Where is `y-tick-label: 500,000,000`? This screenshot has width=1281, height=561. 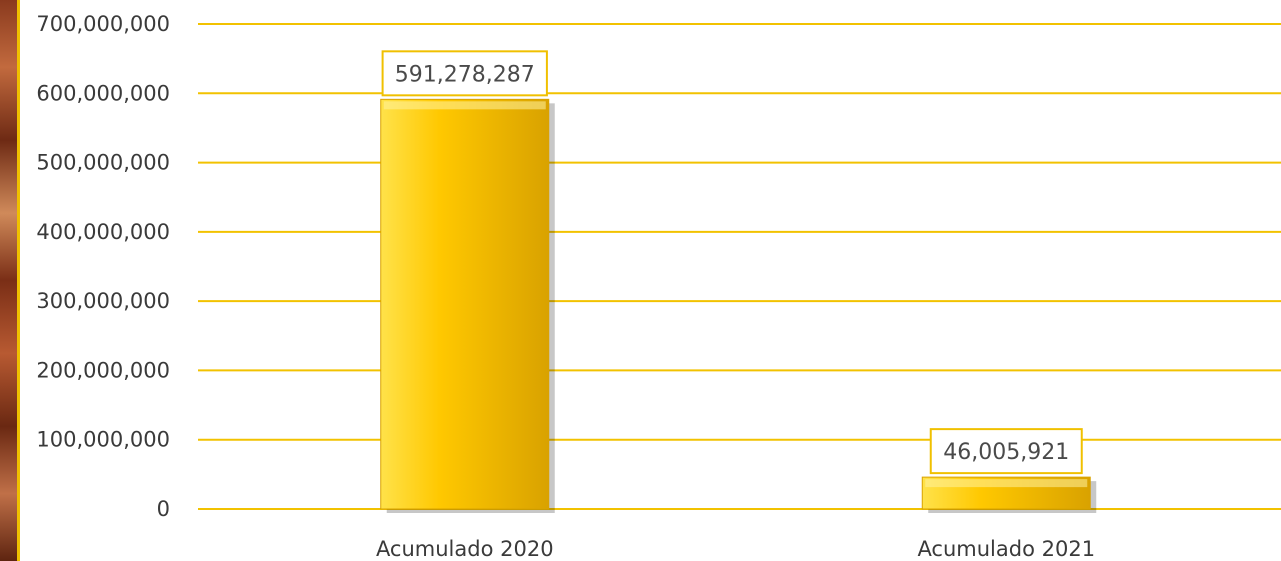 y-tick-label: 500,000,000 is located at coordinates (103, 163).